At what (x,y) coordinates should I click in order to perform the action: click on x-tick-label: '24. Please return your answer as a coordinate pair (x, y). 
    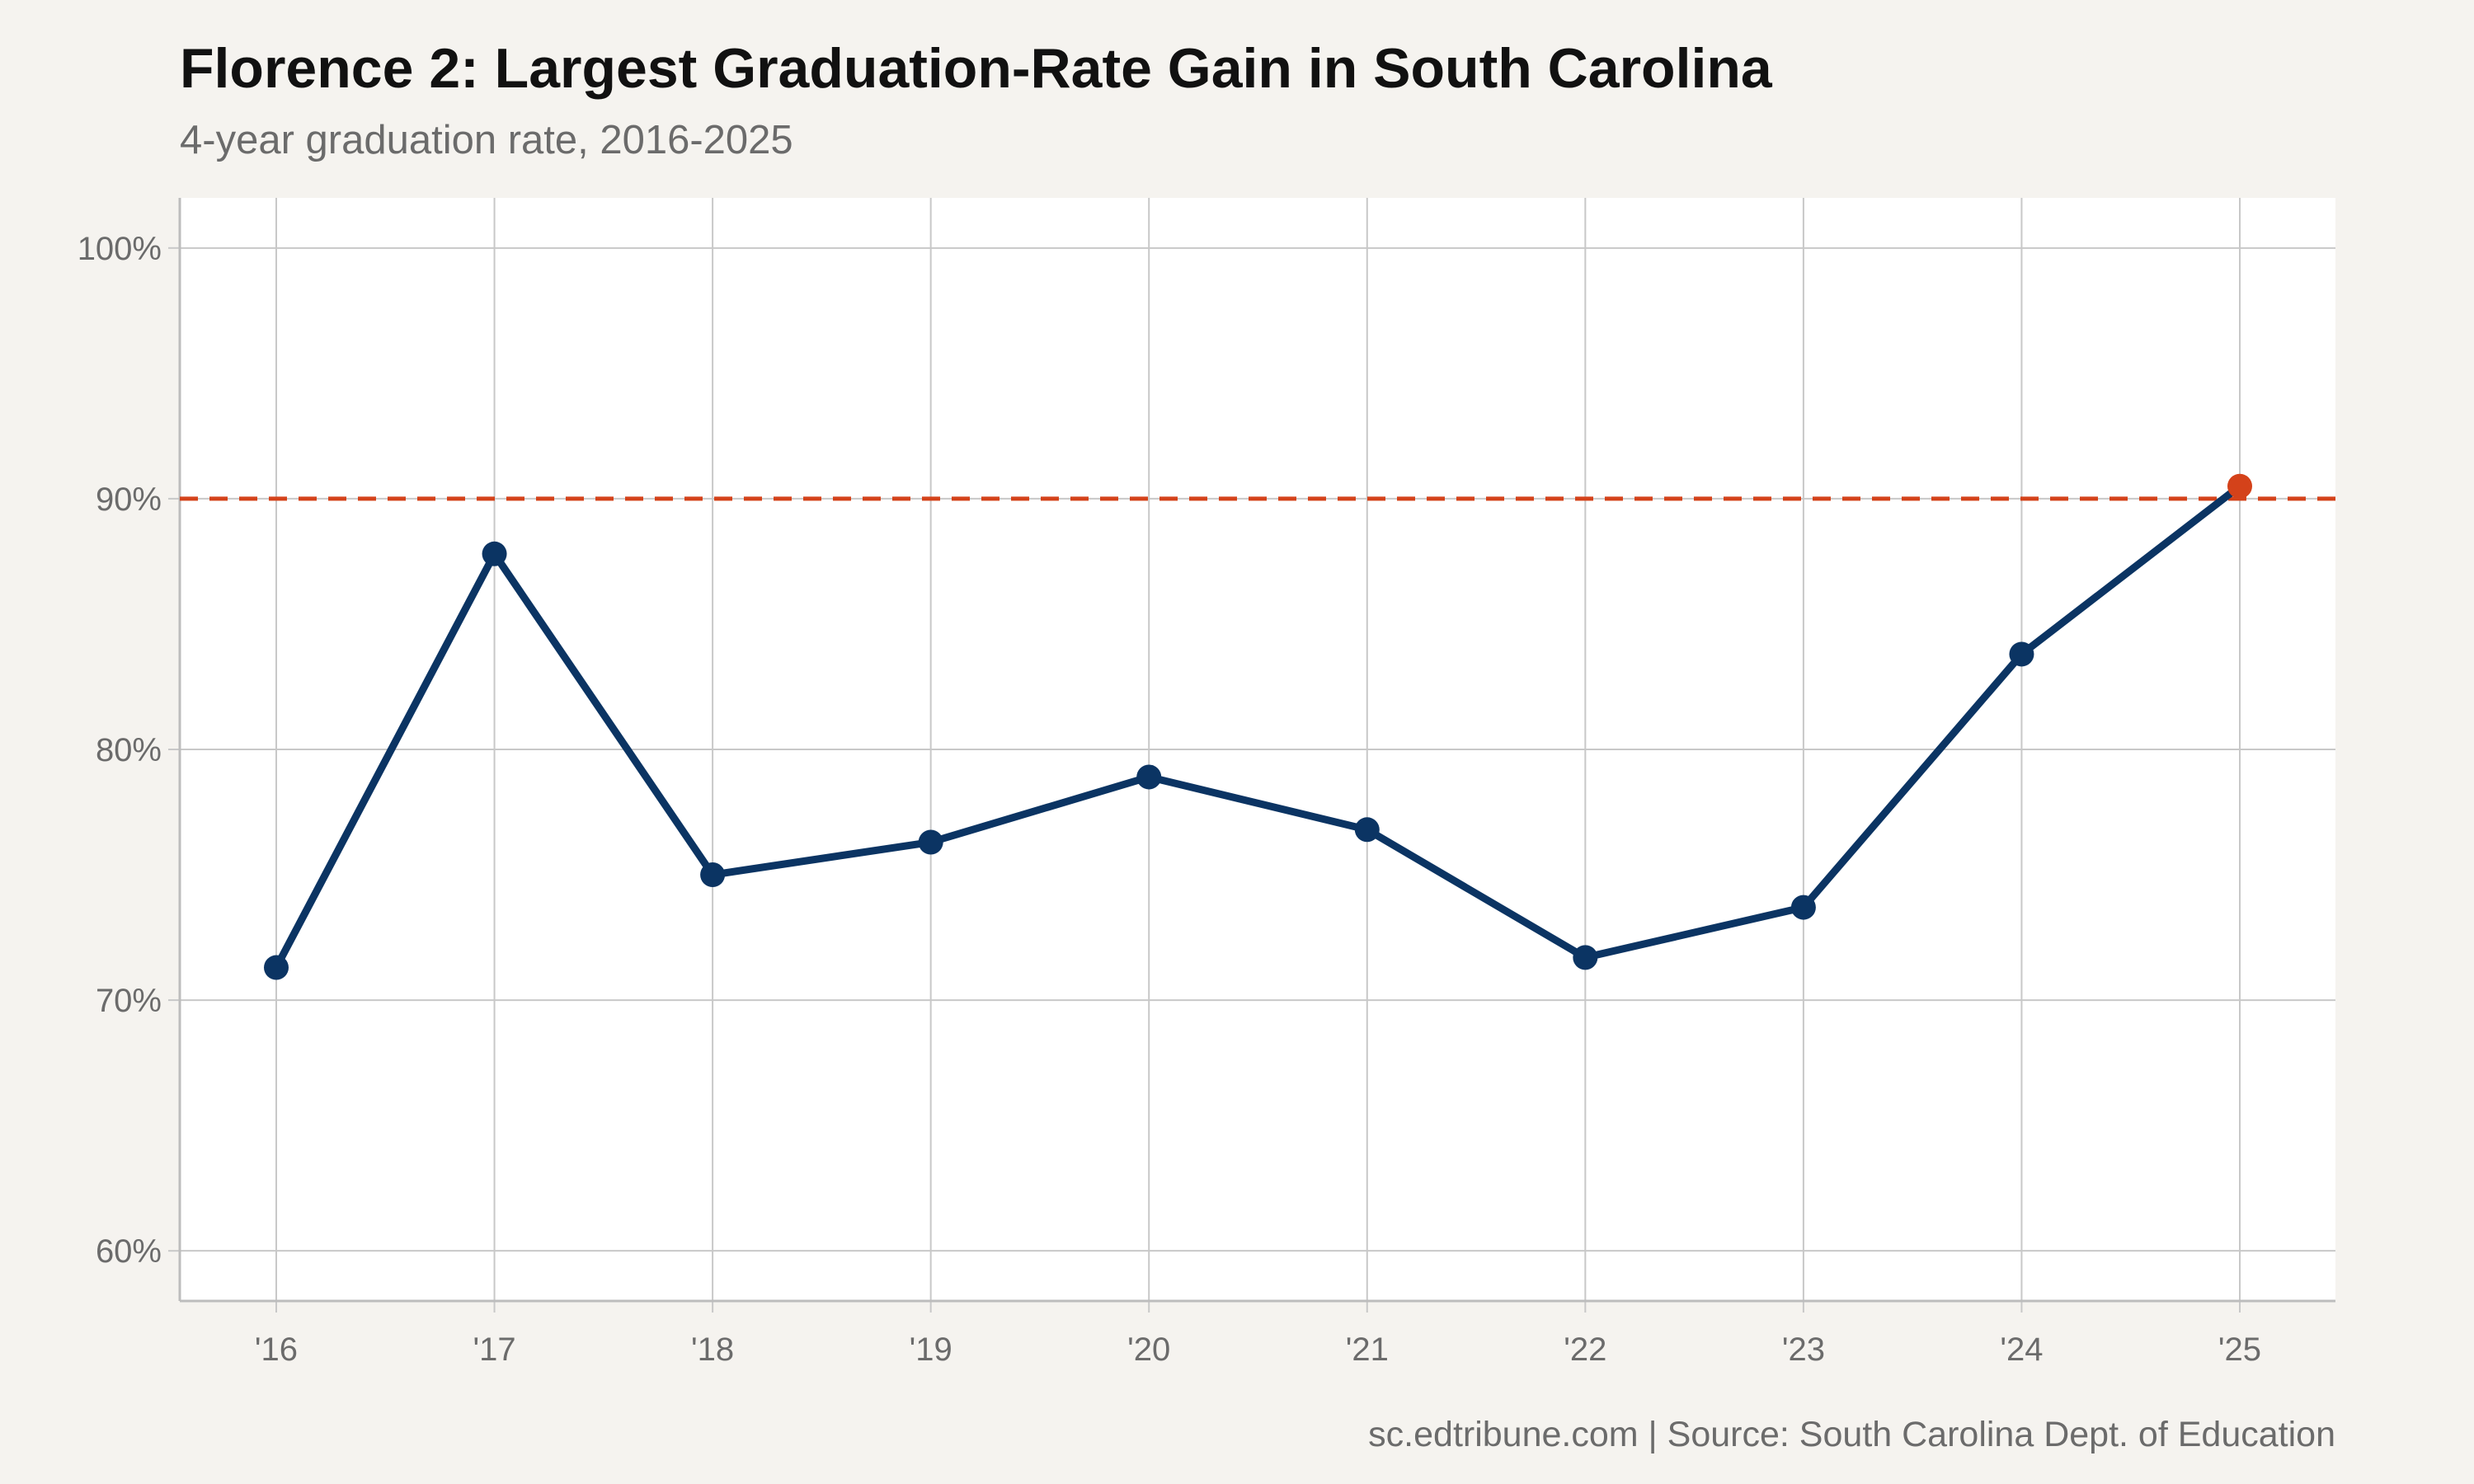
    Looking at the image, I should click on (2021, 1349).